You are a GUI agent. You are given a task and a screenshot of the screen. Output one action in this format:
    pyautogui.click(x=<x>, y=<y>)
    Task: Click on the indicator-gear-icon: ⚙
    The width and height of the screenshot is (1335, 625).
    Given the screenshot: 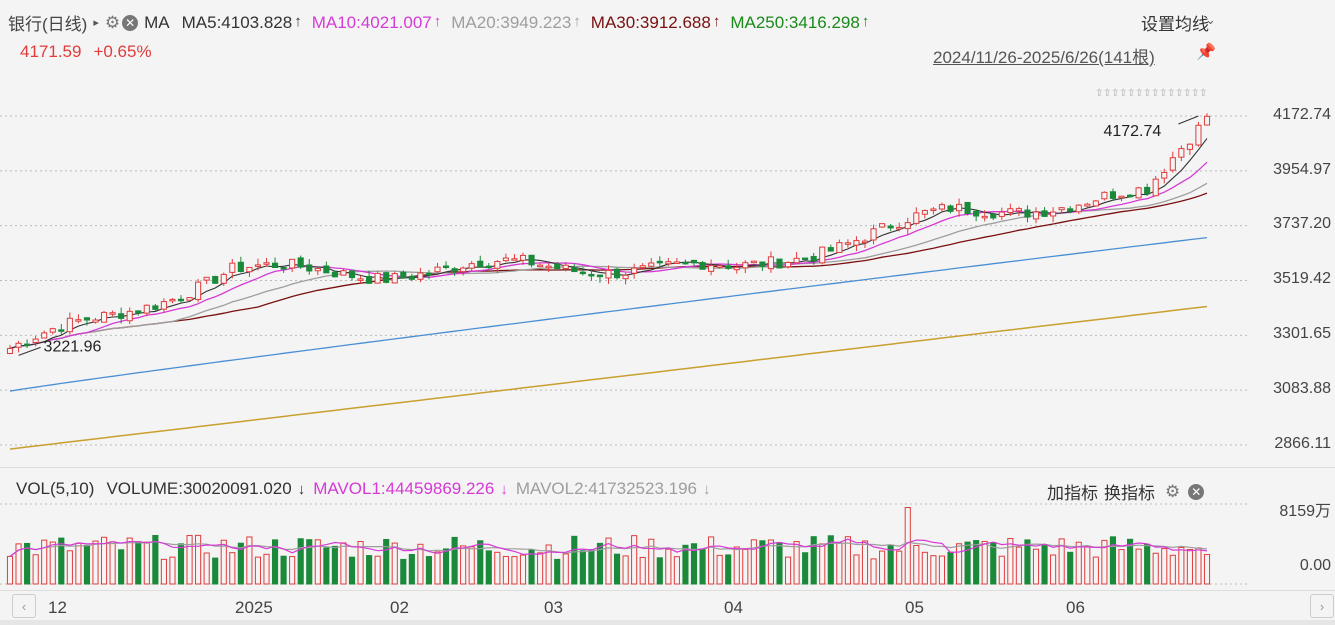 What is the action you would take?
    pyautogui.click(x=1173, y=491)
    